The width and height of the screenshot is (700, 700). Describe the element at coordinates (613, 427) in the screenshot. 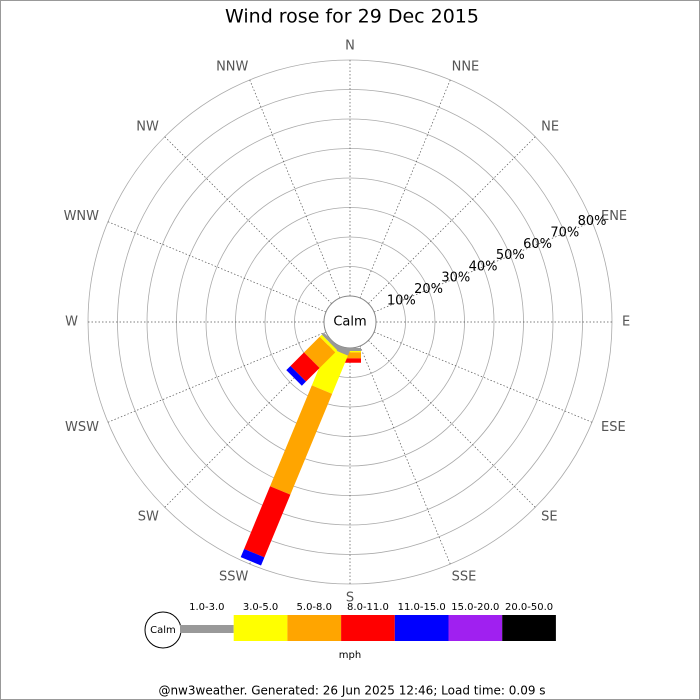

I see `direction-label: ESE` at that location.